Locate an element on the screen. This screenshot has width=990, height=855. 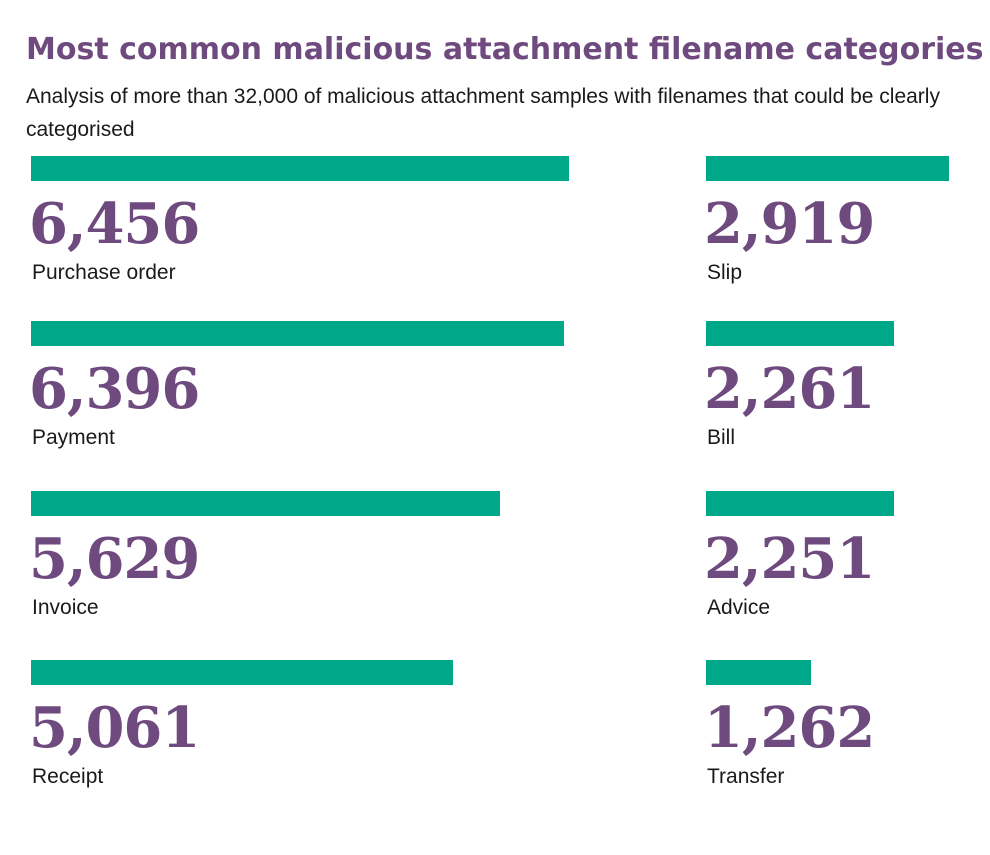
bar-value-label: 5,629 is located at coordinates (114, 559).